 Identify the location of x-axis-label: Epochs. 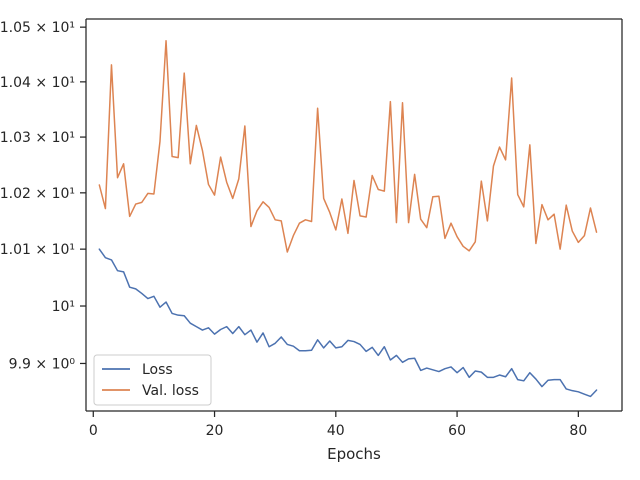
(354, 454).